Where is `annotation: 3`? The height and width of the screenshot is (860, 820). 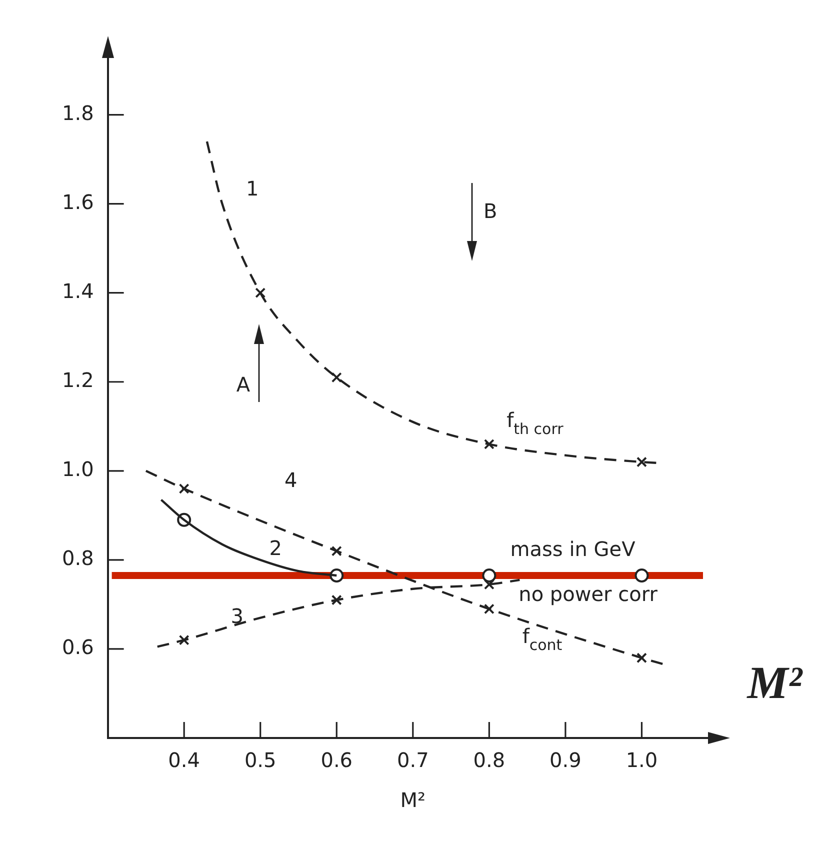 annotation: 3 is located at coordinates (237, 616).